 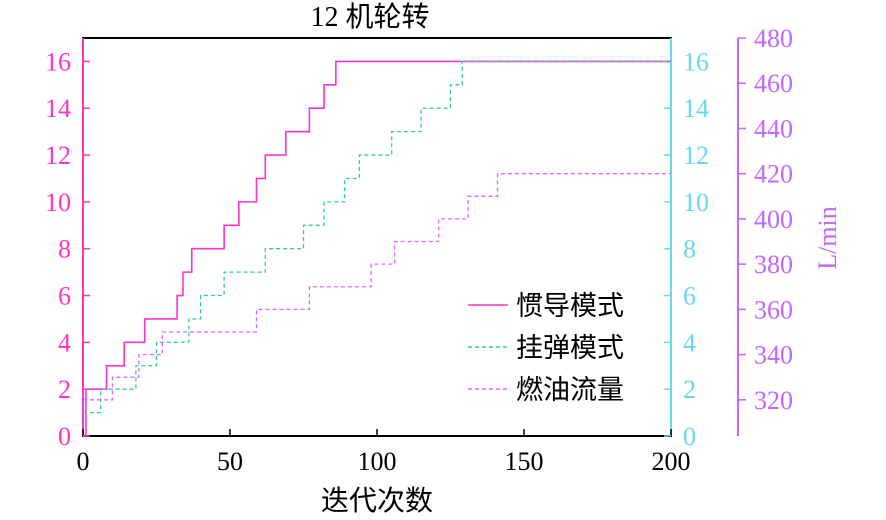 I want to click on legend-label: 惯导模式, so click(x=570, y=306).